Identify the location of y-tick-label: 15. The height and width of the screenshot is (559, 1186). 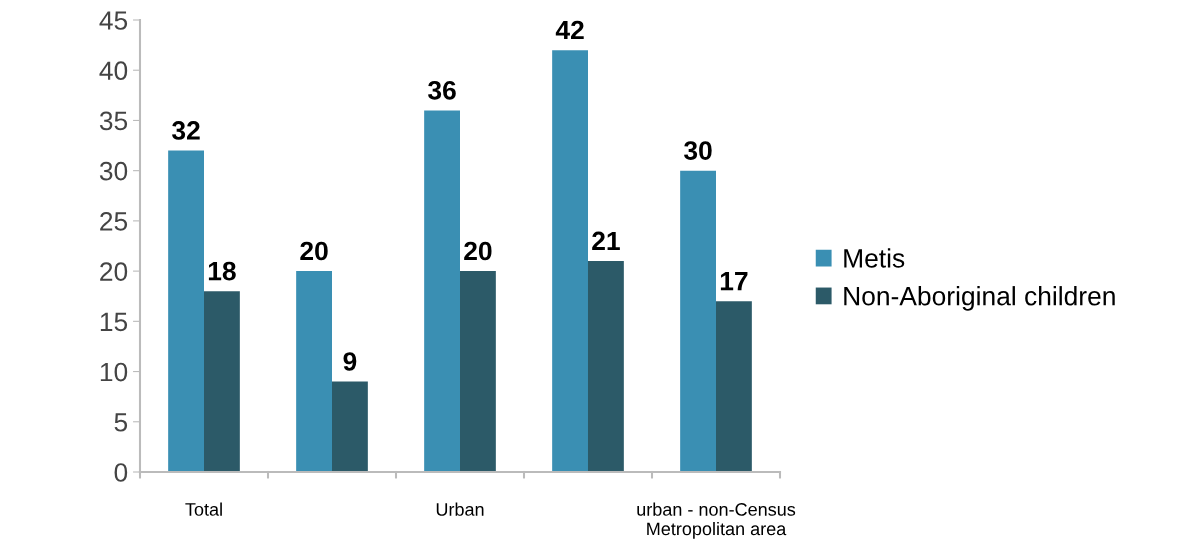
(114, 322).